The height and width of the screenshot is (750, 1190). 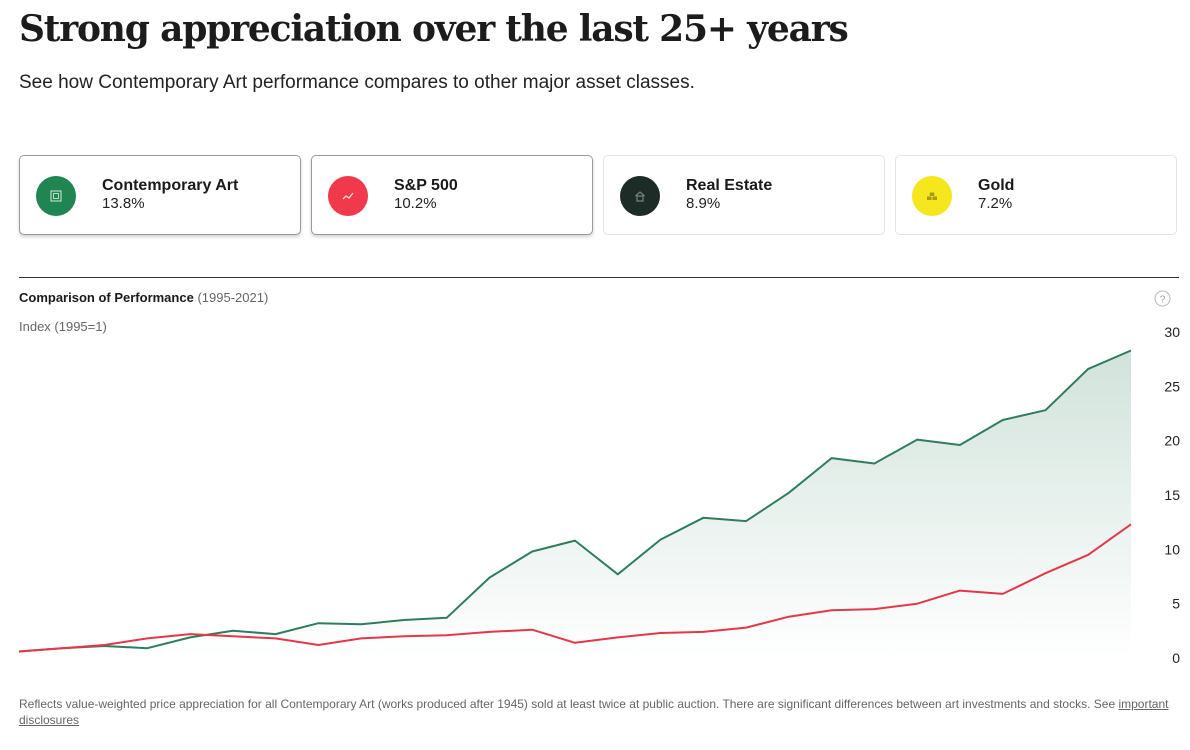 What do you see at coordinates (1172, 495) in the screenshot?
I see `y-tick-label: 15` at bounding box center [1172, 495].